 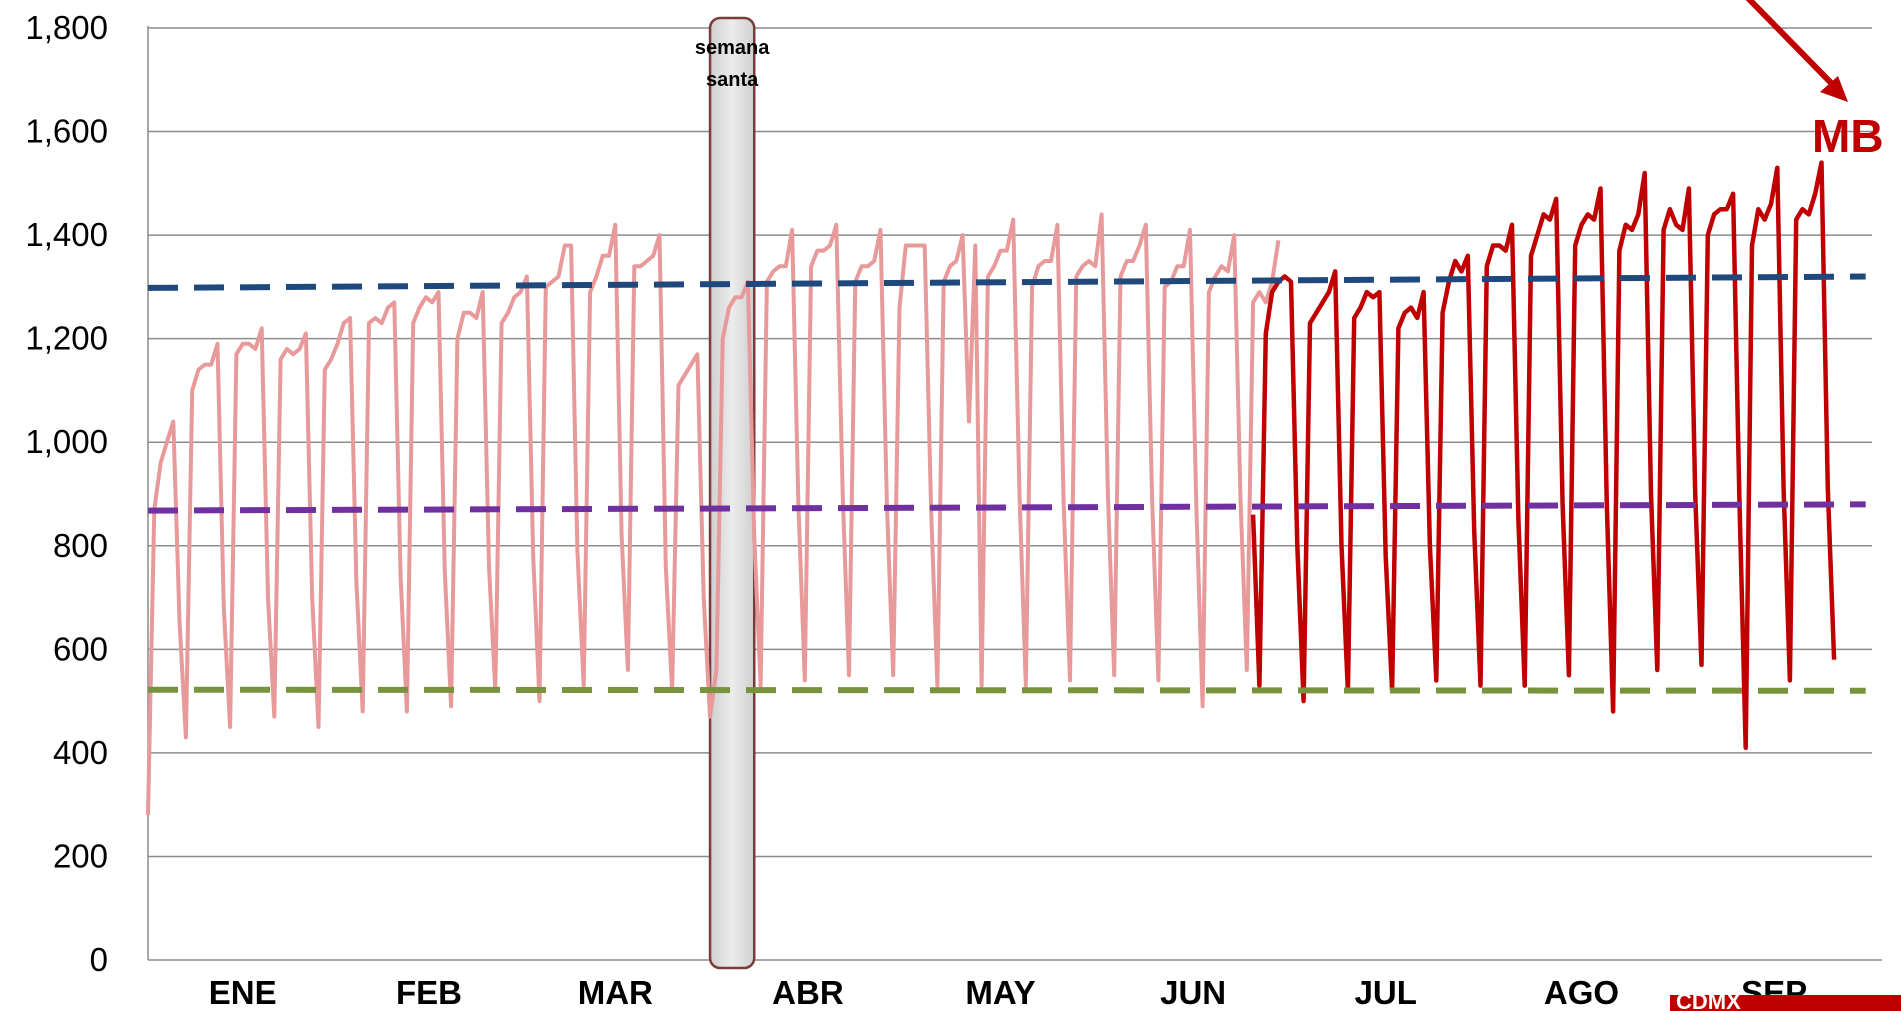 I want to click on x-tick-label: ABR, so click(x=808, y=992).